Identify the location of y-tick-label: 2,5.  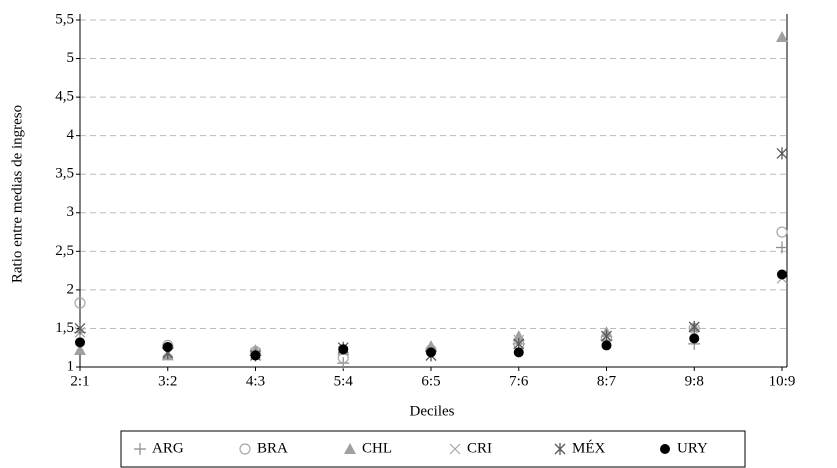
(64, 251).